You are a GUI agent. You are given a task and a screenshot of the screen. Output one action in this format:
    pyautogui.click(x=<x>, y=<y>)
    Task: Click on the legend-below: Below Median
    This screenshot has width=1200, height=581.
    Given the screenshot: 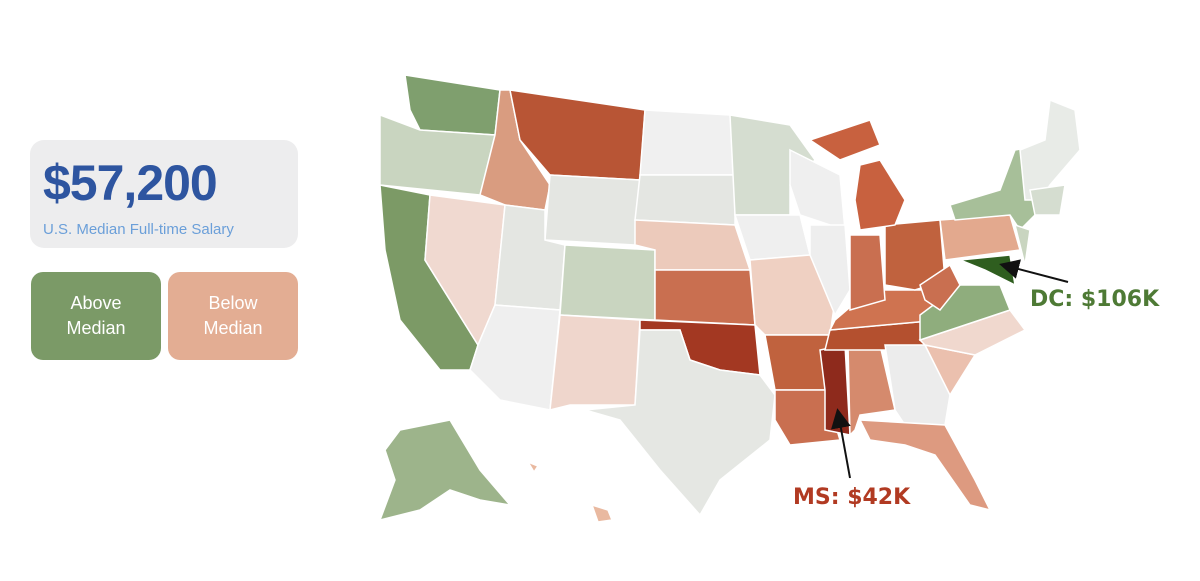 What is the action you would take?
    pyautogui.click(x=233, y=316)
    